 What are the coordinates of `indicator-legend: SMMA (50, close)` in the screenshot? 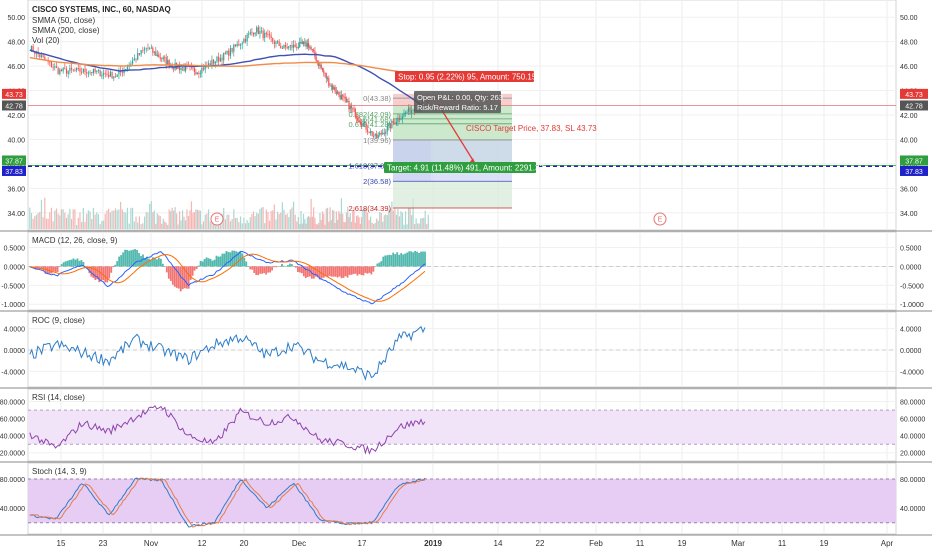 It's located at (63, 20).